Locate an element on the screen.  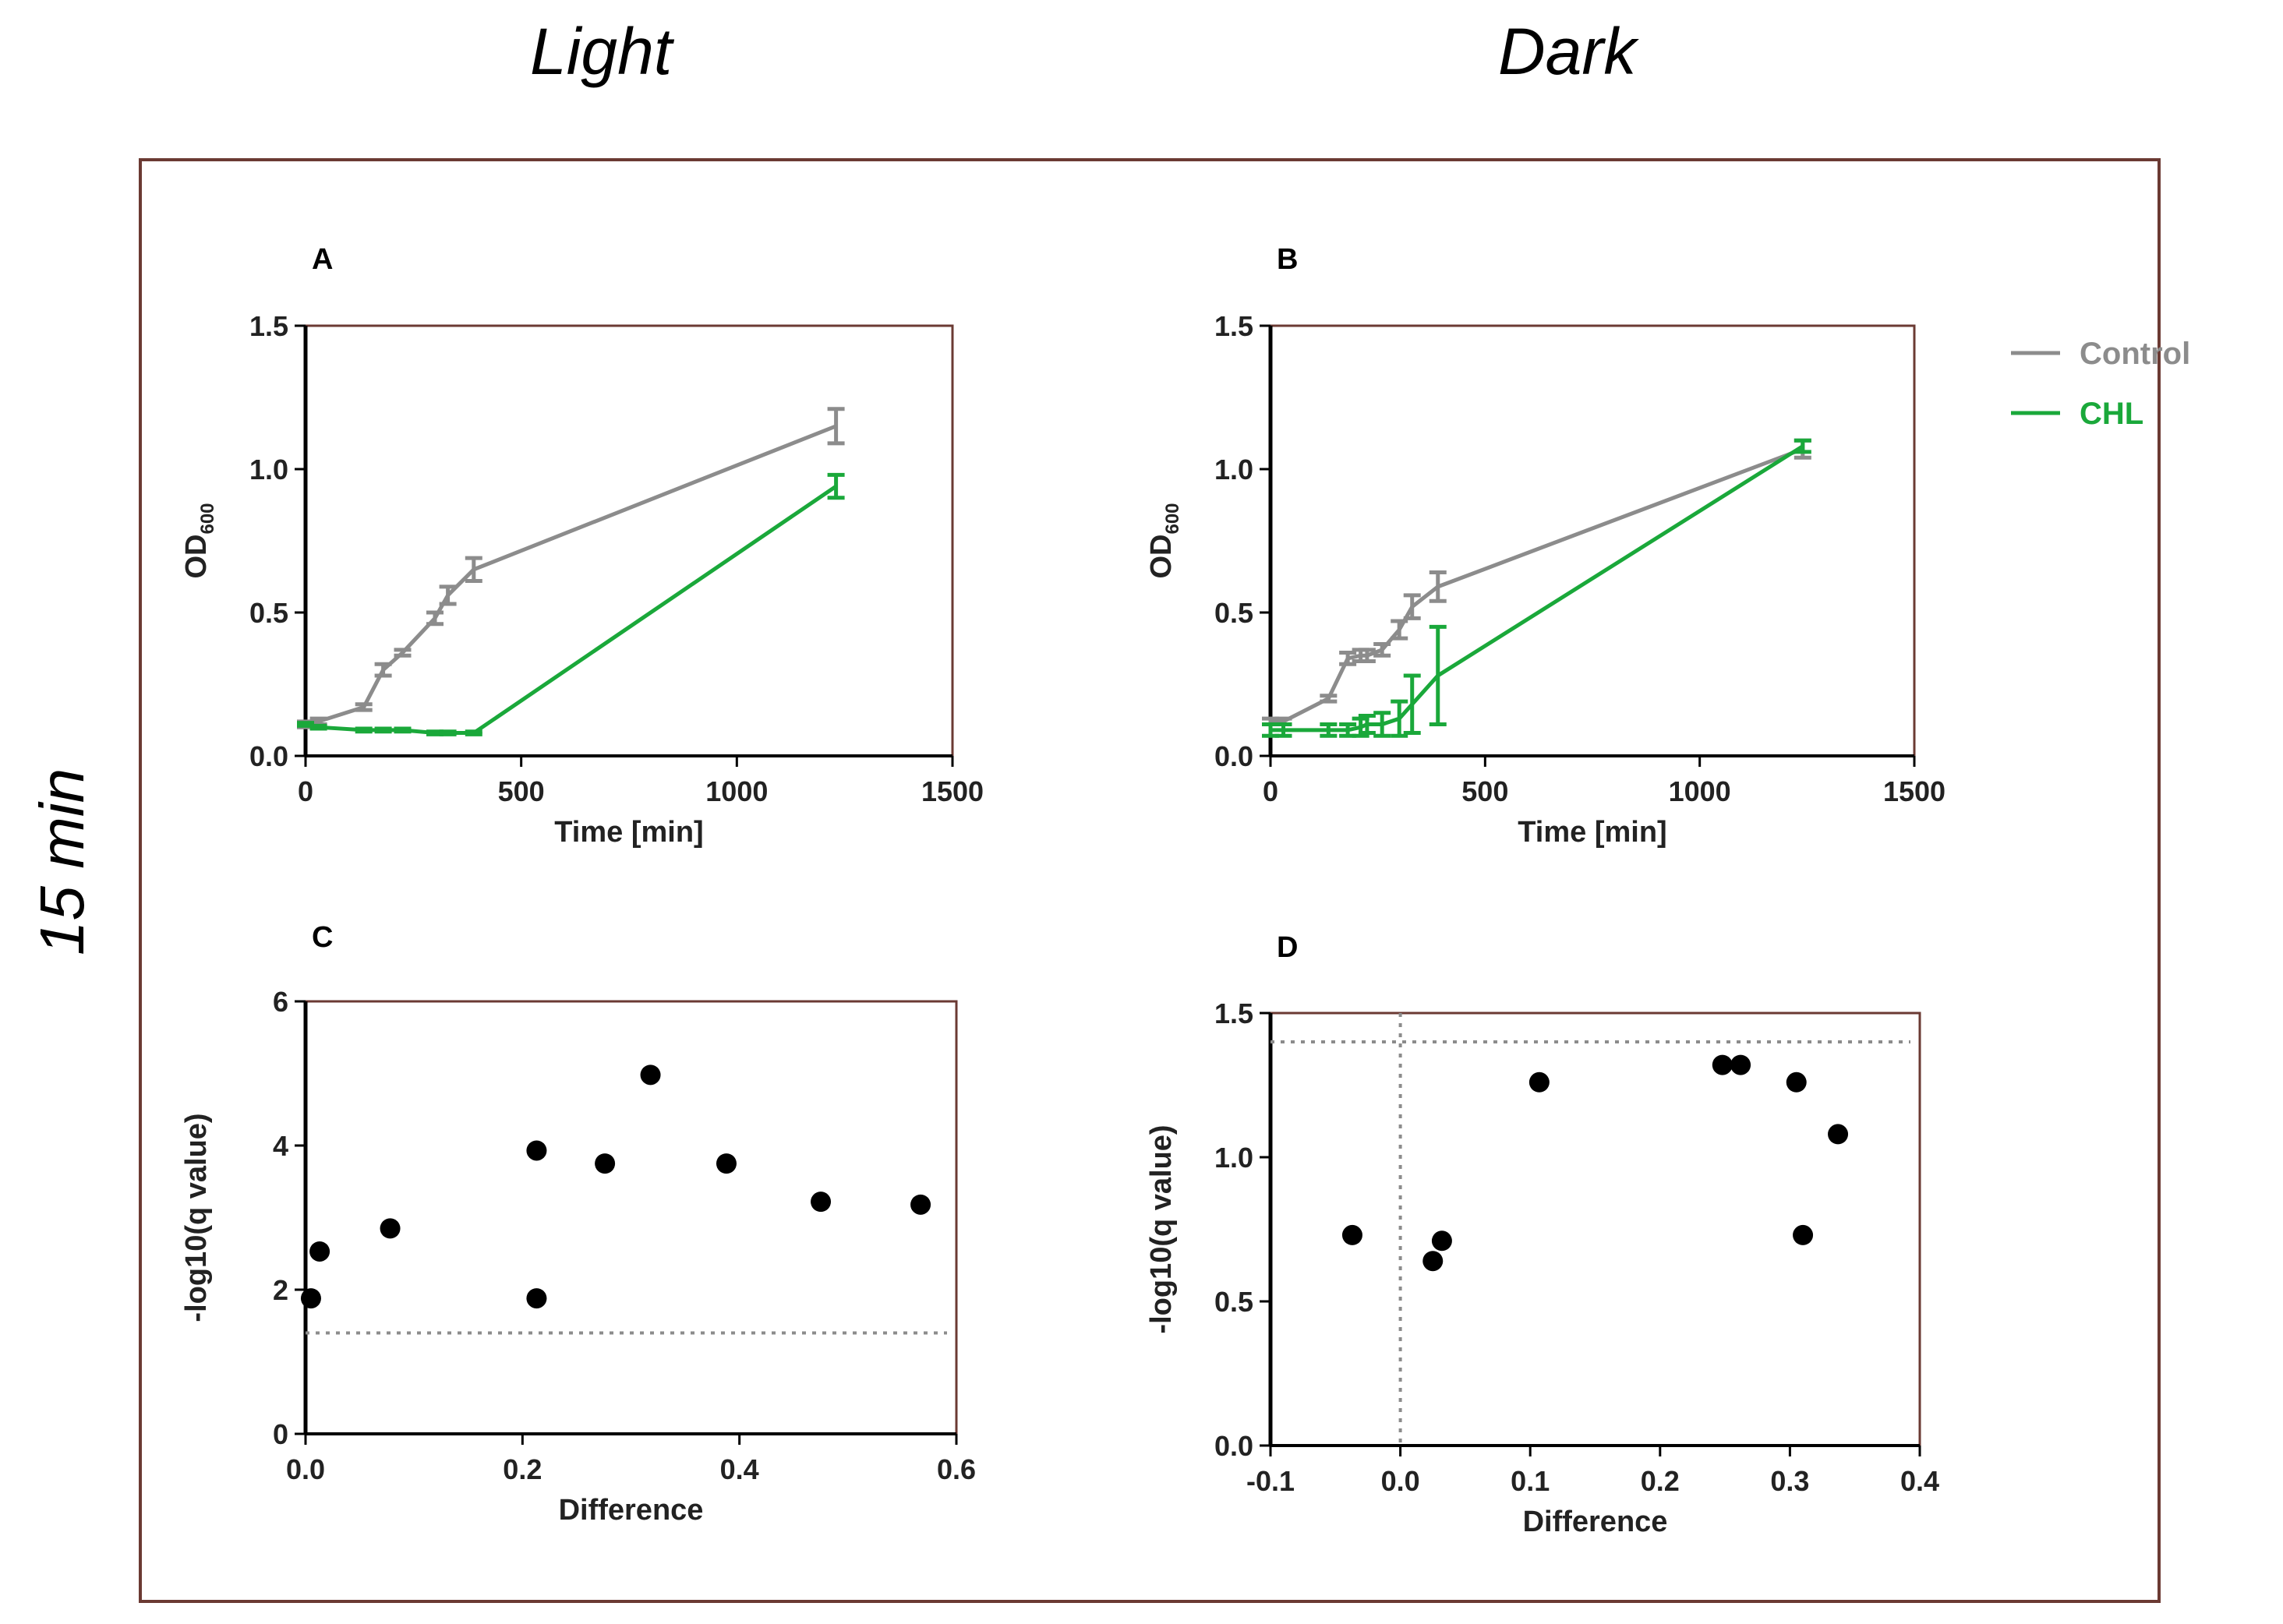
y-tick-label-c: 6 is located at coordinates (280, 1002).